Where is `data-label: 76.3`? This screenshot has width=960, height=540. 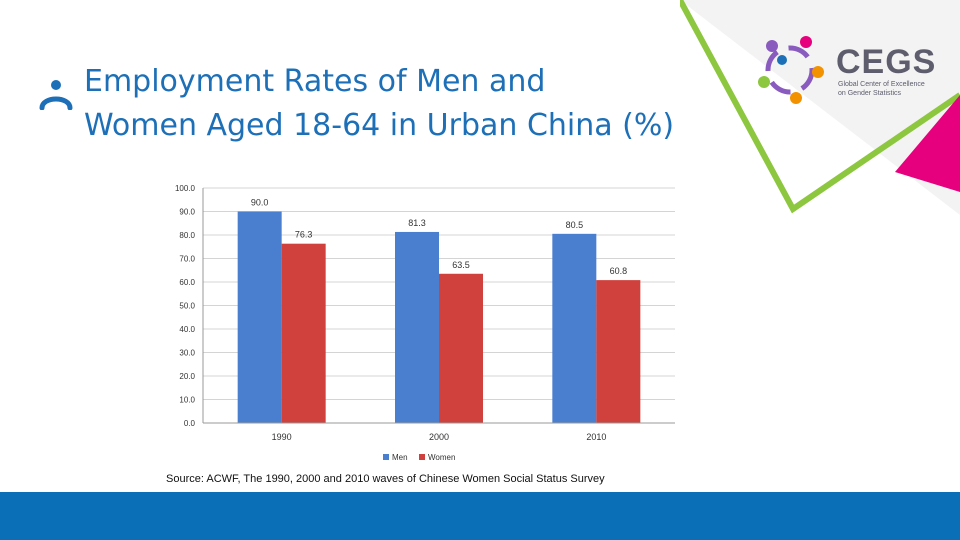
data-label: 76.3 is located at coordinates (304, 235).